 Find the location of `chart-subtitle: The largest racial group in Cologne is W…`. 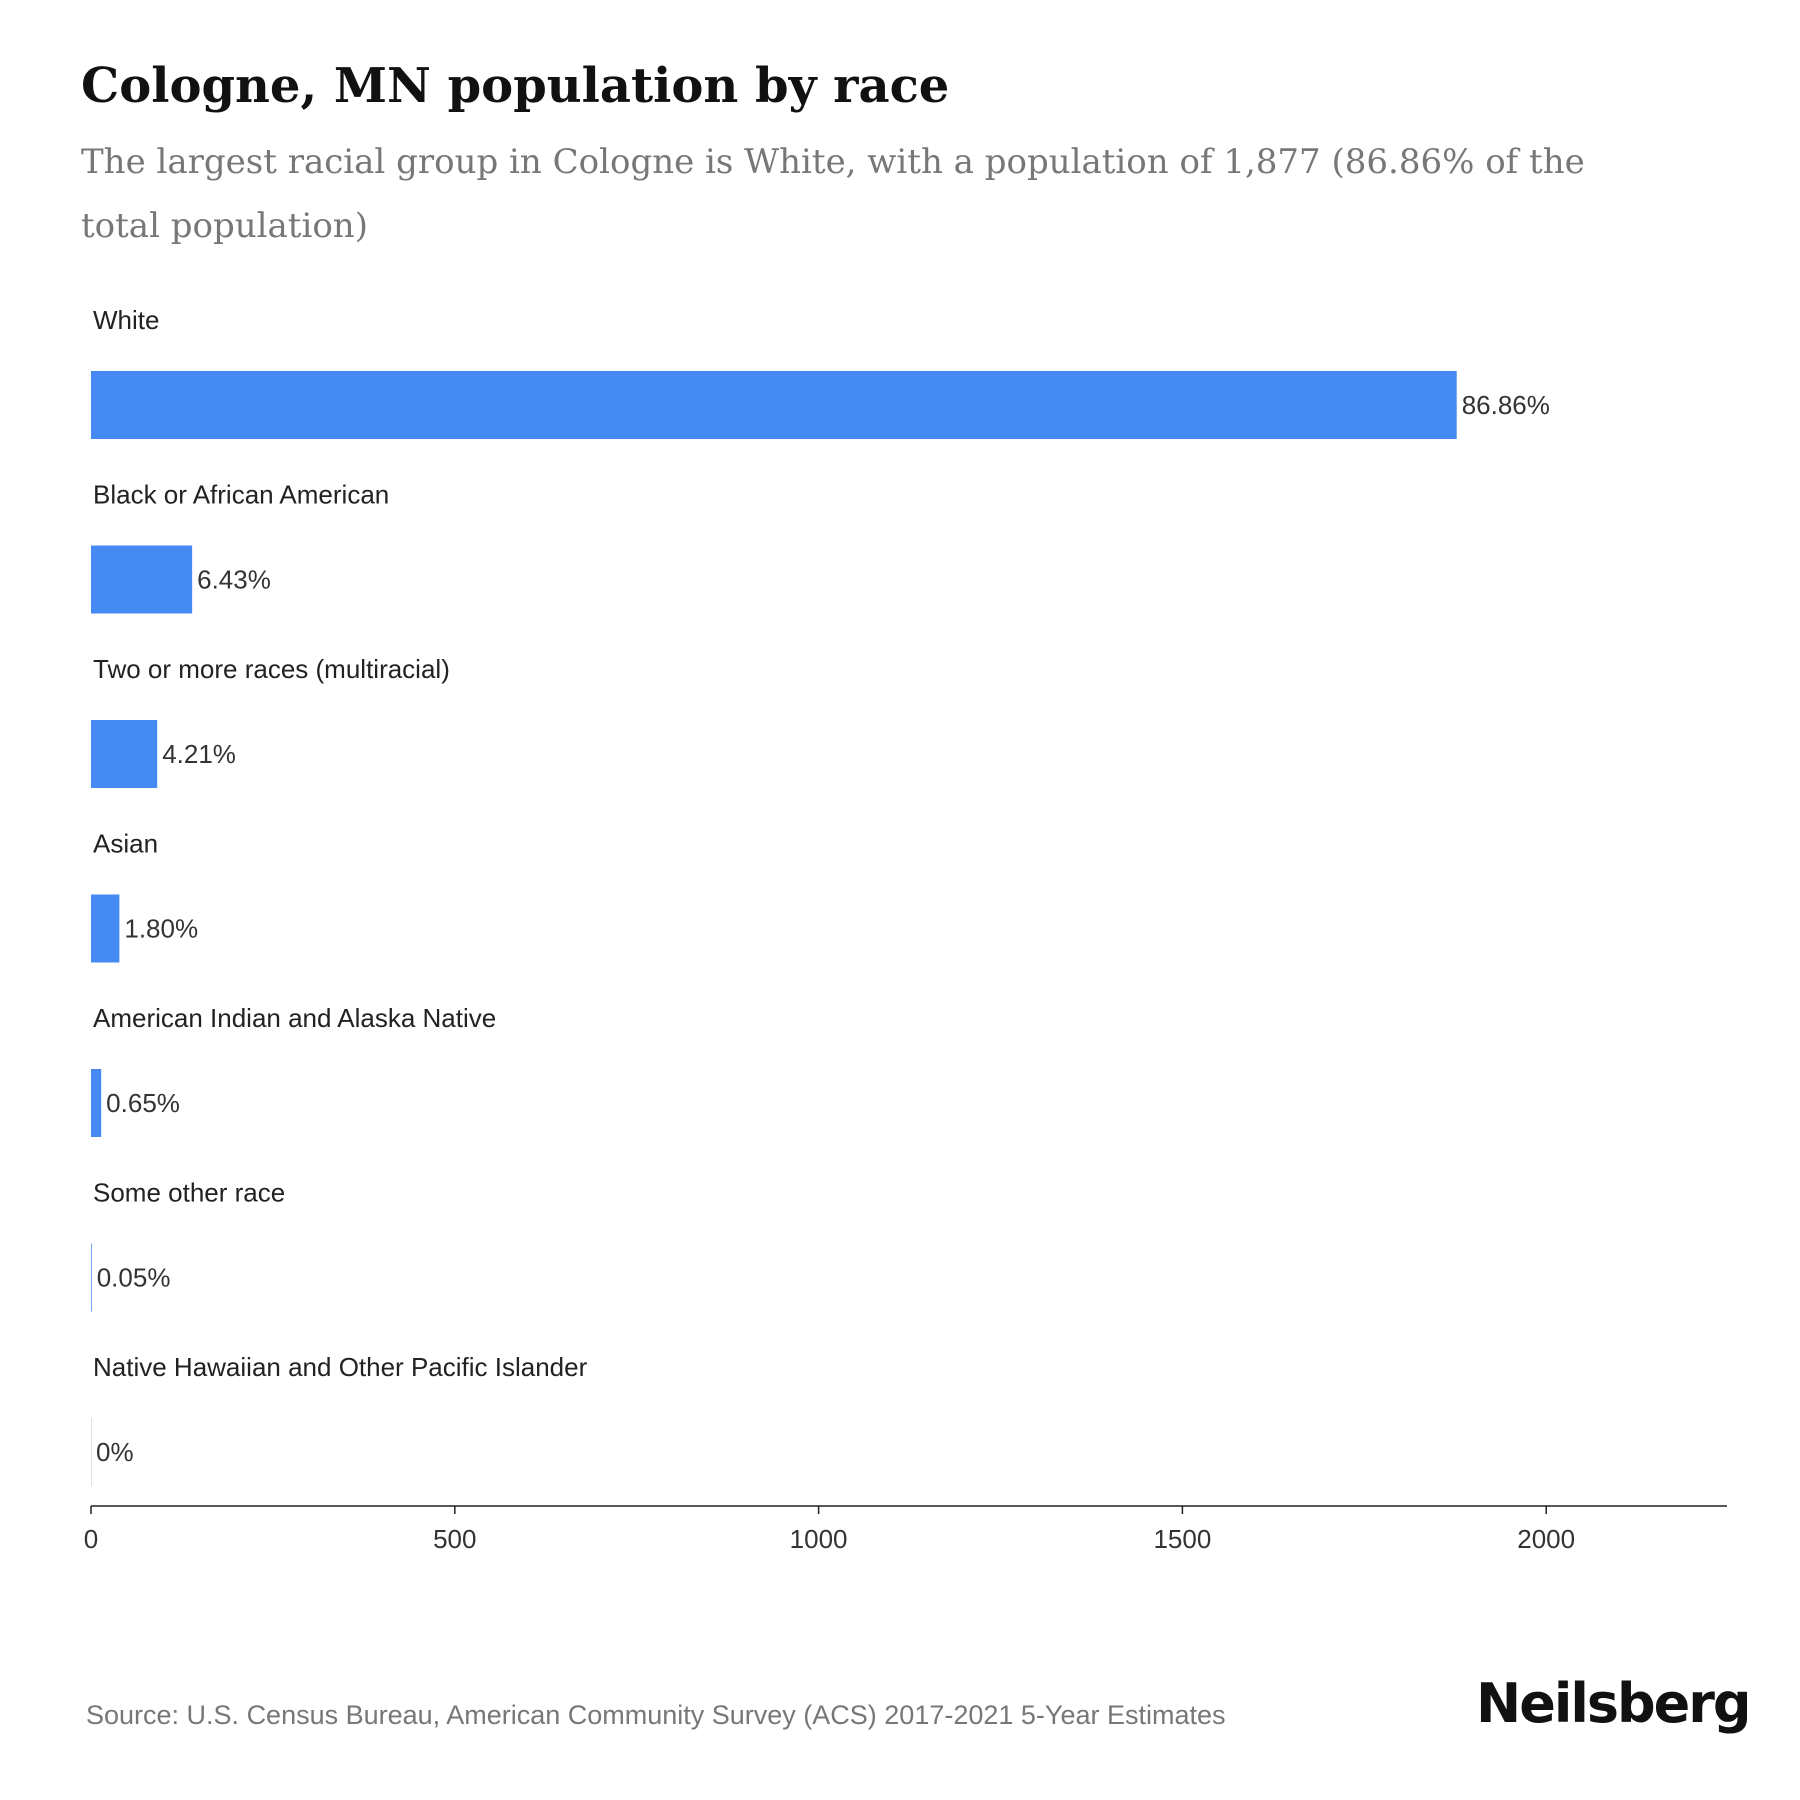

chart-subtitle: The largest racial group in Cologne is W… is located at coordinates (833, 194).